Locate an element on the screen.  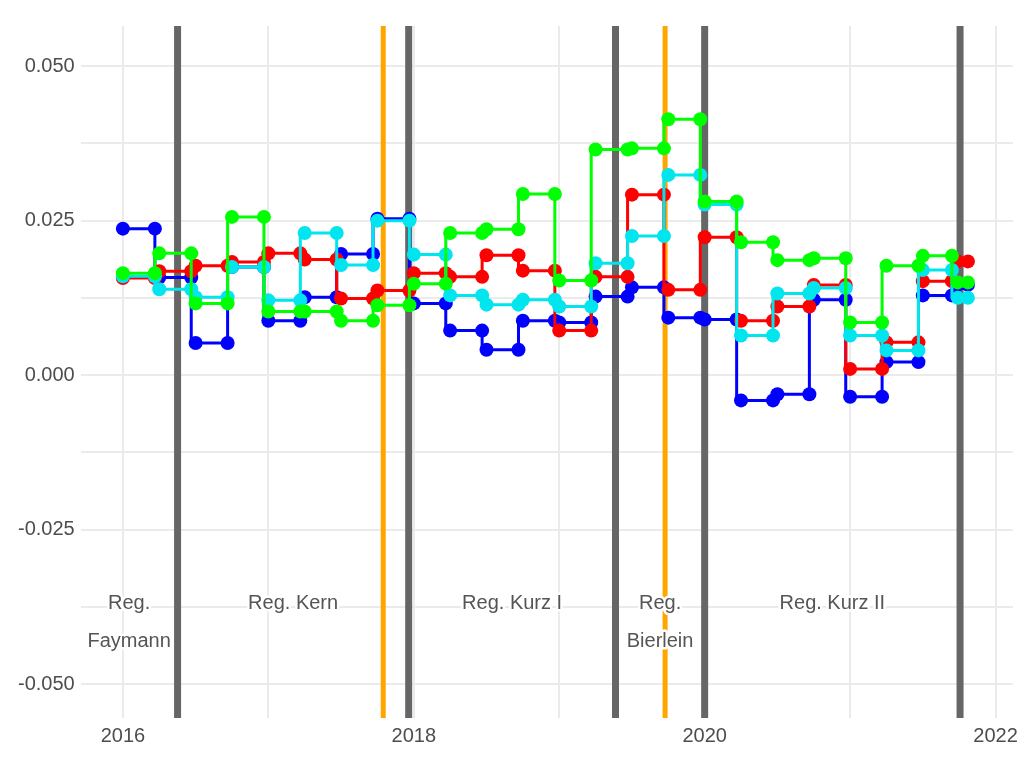
x-tick-label: 2022 is located at coordinates (995, 734).